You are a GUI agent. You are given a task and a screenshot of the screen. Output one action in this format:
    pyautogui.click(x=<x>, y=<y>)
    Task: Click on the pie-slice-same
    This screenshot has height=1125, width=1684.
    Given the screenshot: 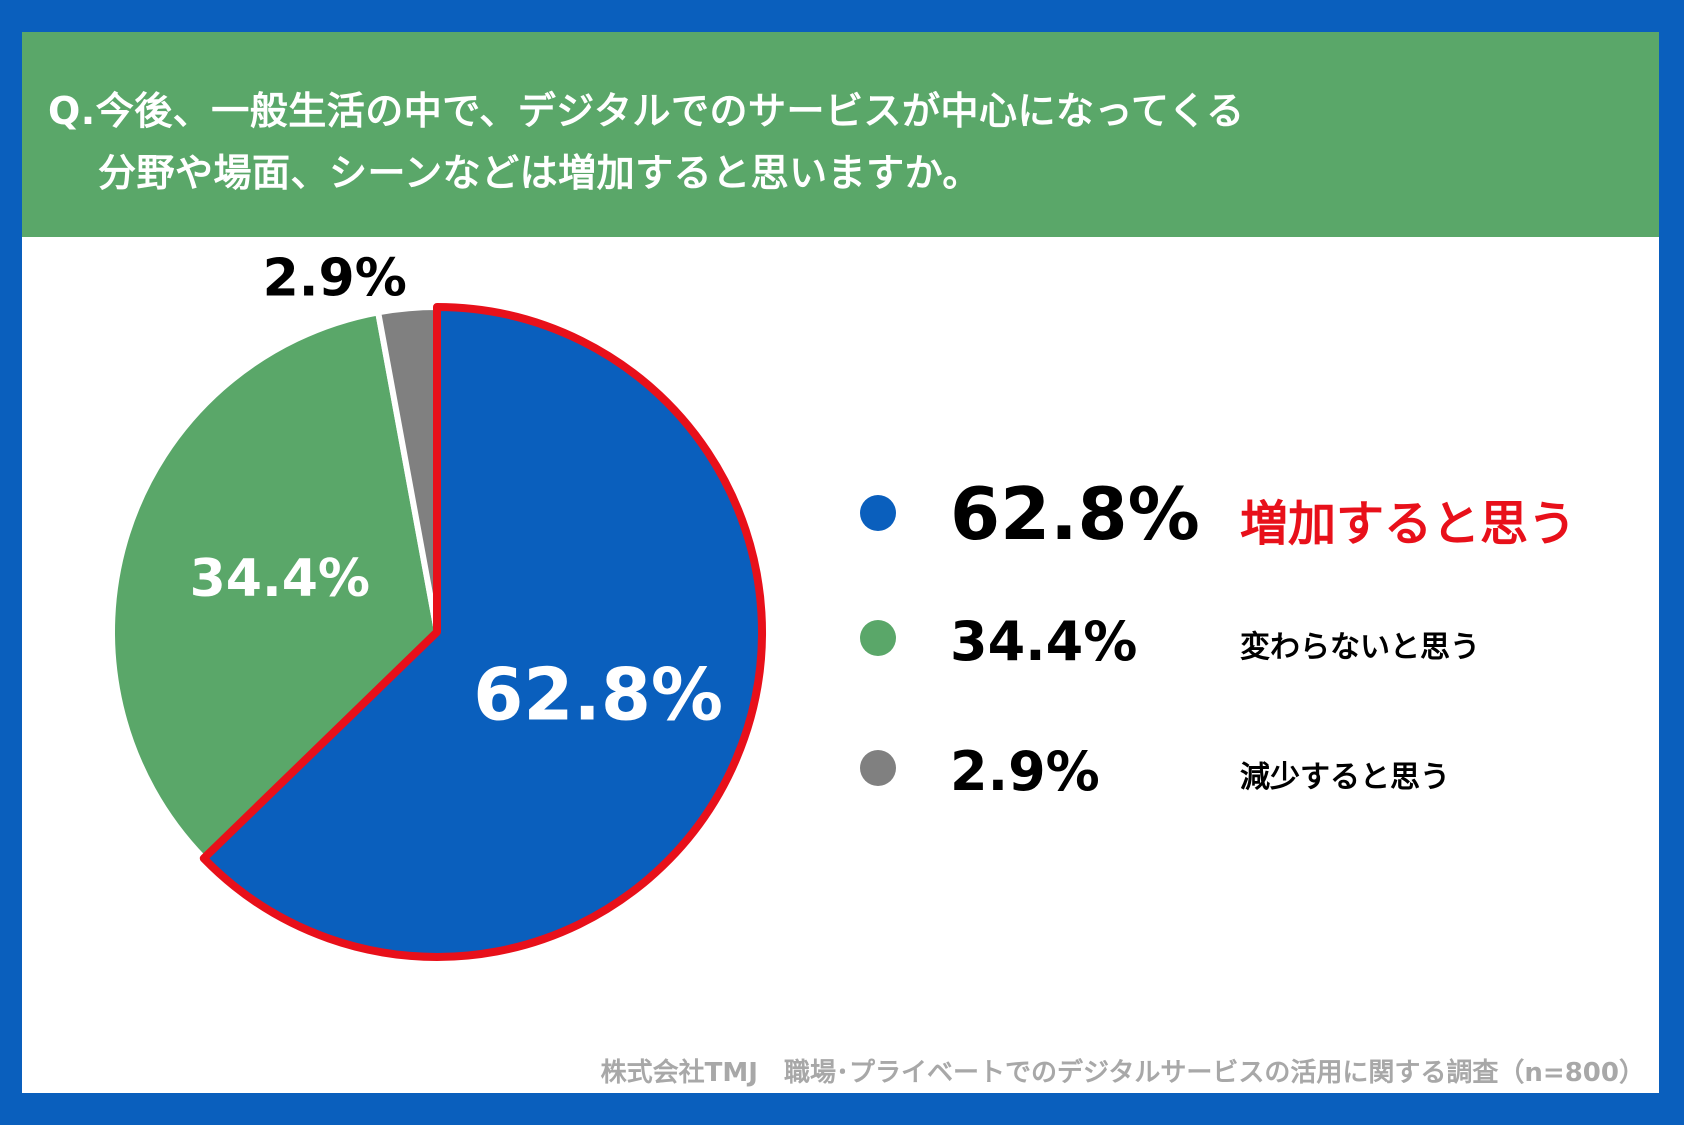 What is the action you would take?
    pyautogui.click(x=274, y=585)
    